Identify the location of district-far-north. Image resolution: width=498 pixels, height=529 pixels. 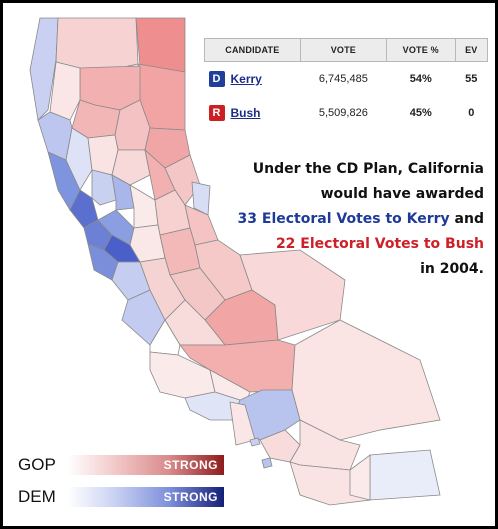
(97, 45).